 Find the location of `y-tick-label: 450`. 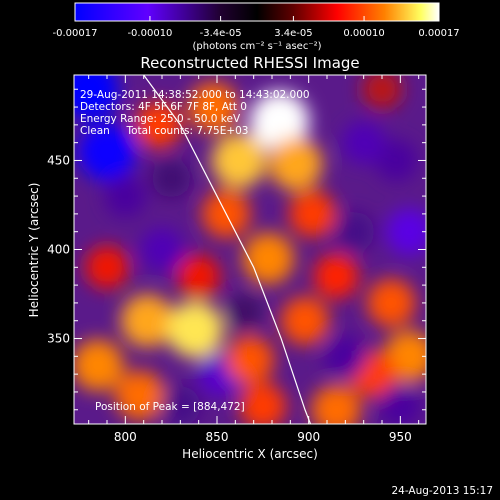

y-tick-label: 450 is located at coordinates (58, 160).